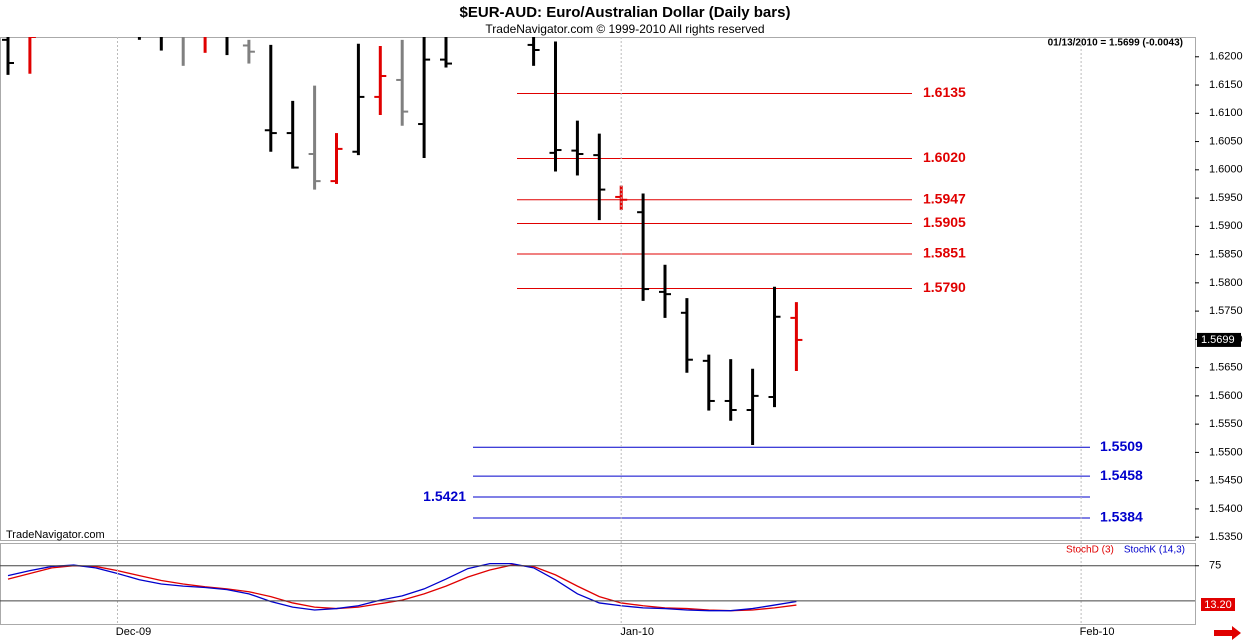  I want to click on scroll-arrow, so click(1227, 633).